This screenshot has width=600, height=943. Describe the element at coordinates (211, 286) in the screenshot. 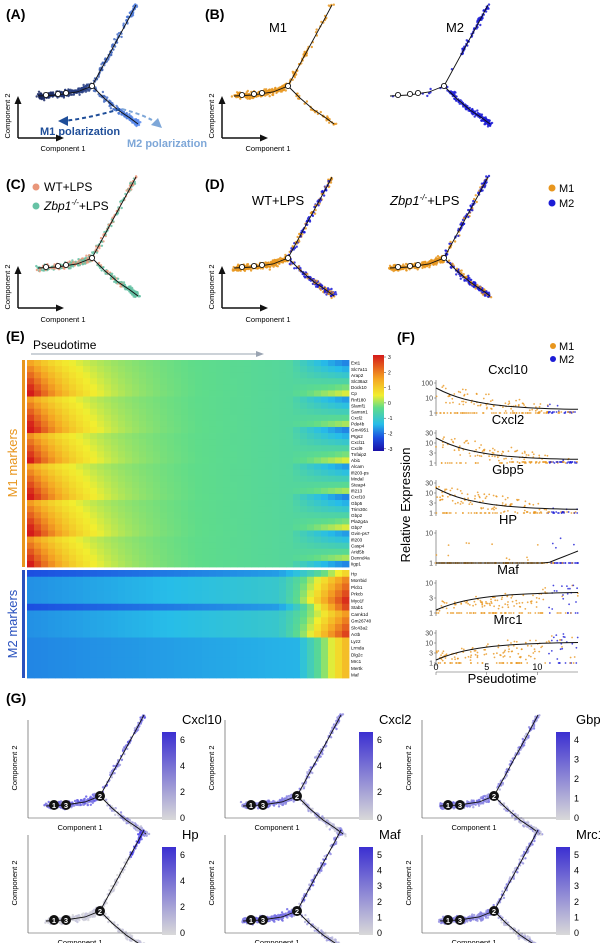

I see `panel-d-ylabel: Component 2` at that location.